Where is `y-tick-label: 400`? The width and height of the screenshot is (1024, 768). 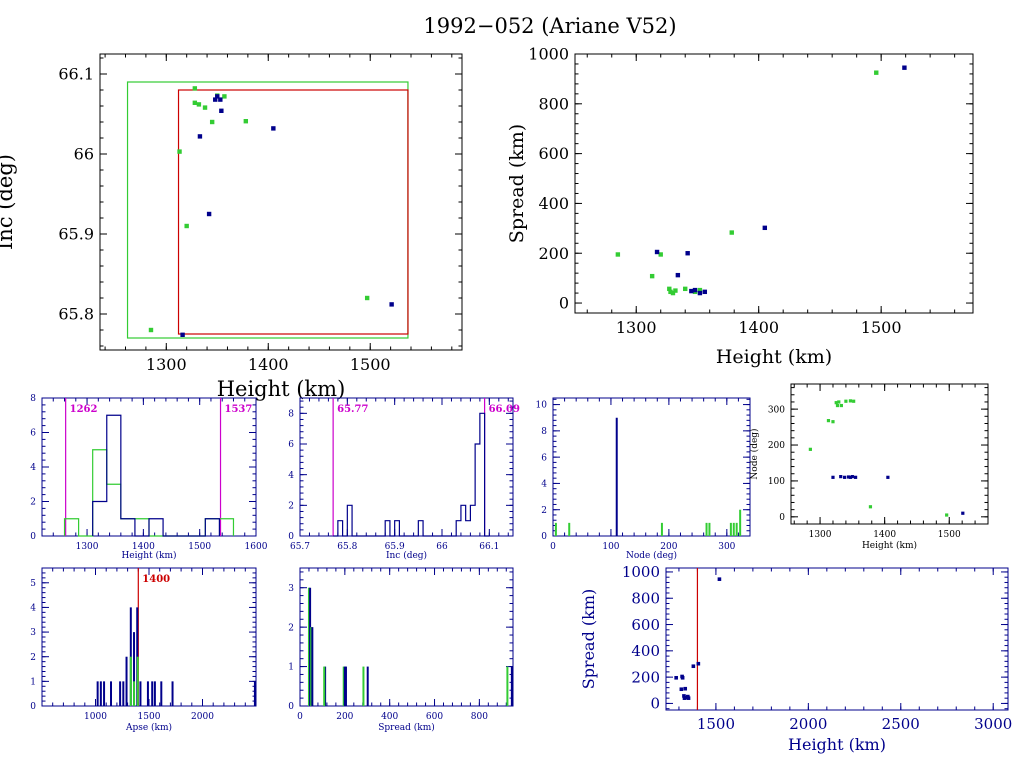 y-tick-label: 400 is located at coordinates (645, 651).